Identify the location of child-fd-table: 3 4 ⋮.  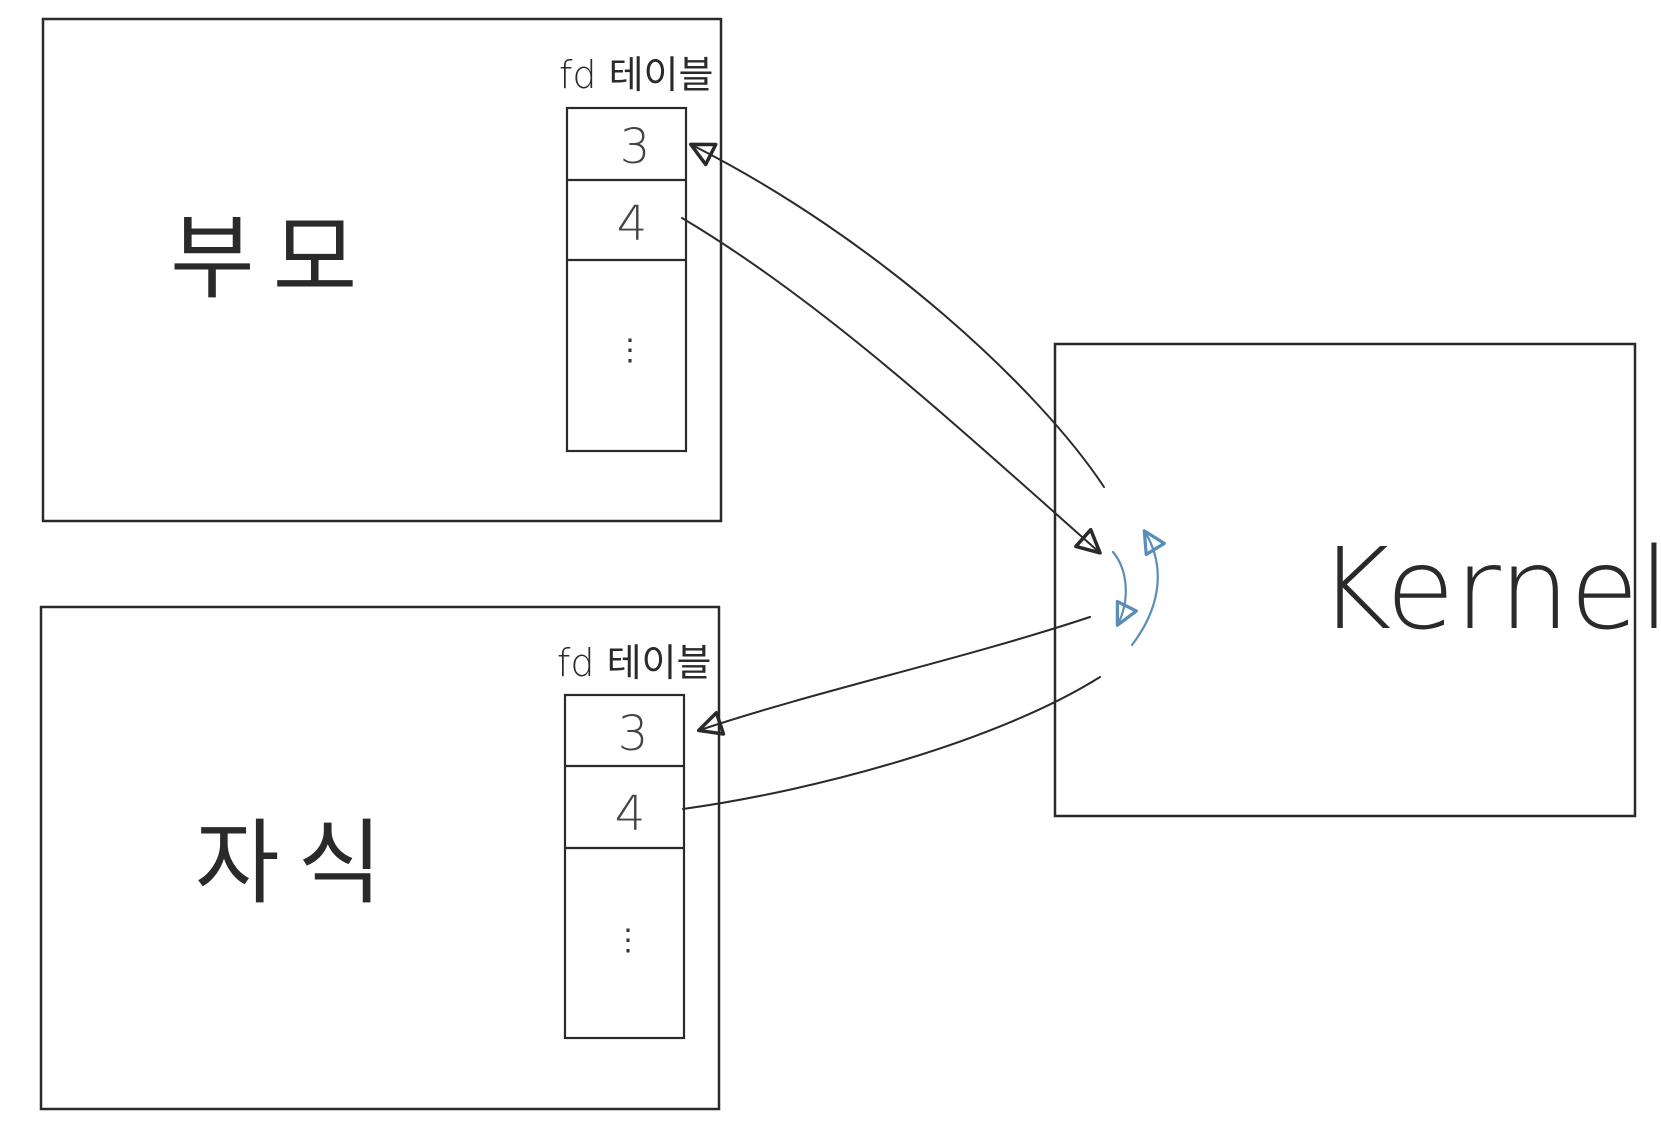
(624, 866).